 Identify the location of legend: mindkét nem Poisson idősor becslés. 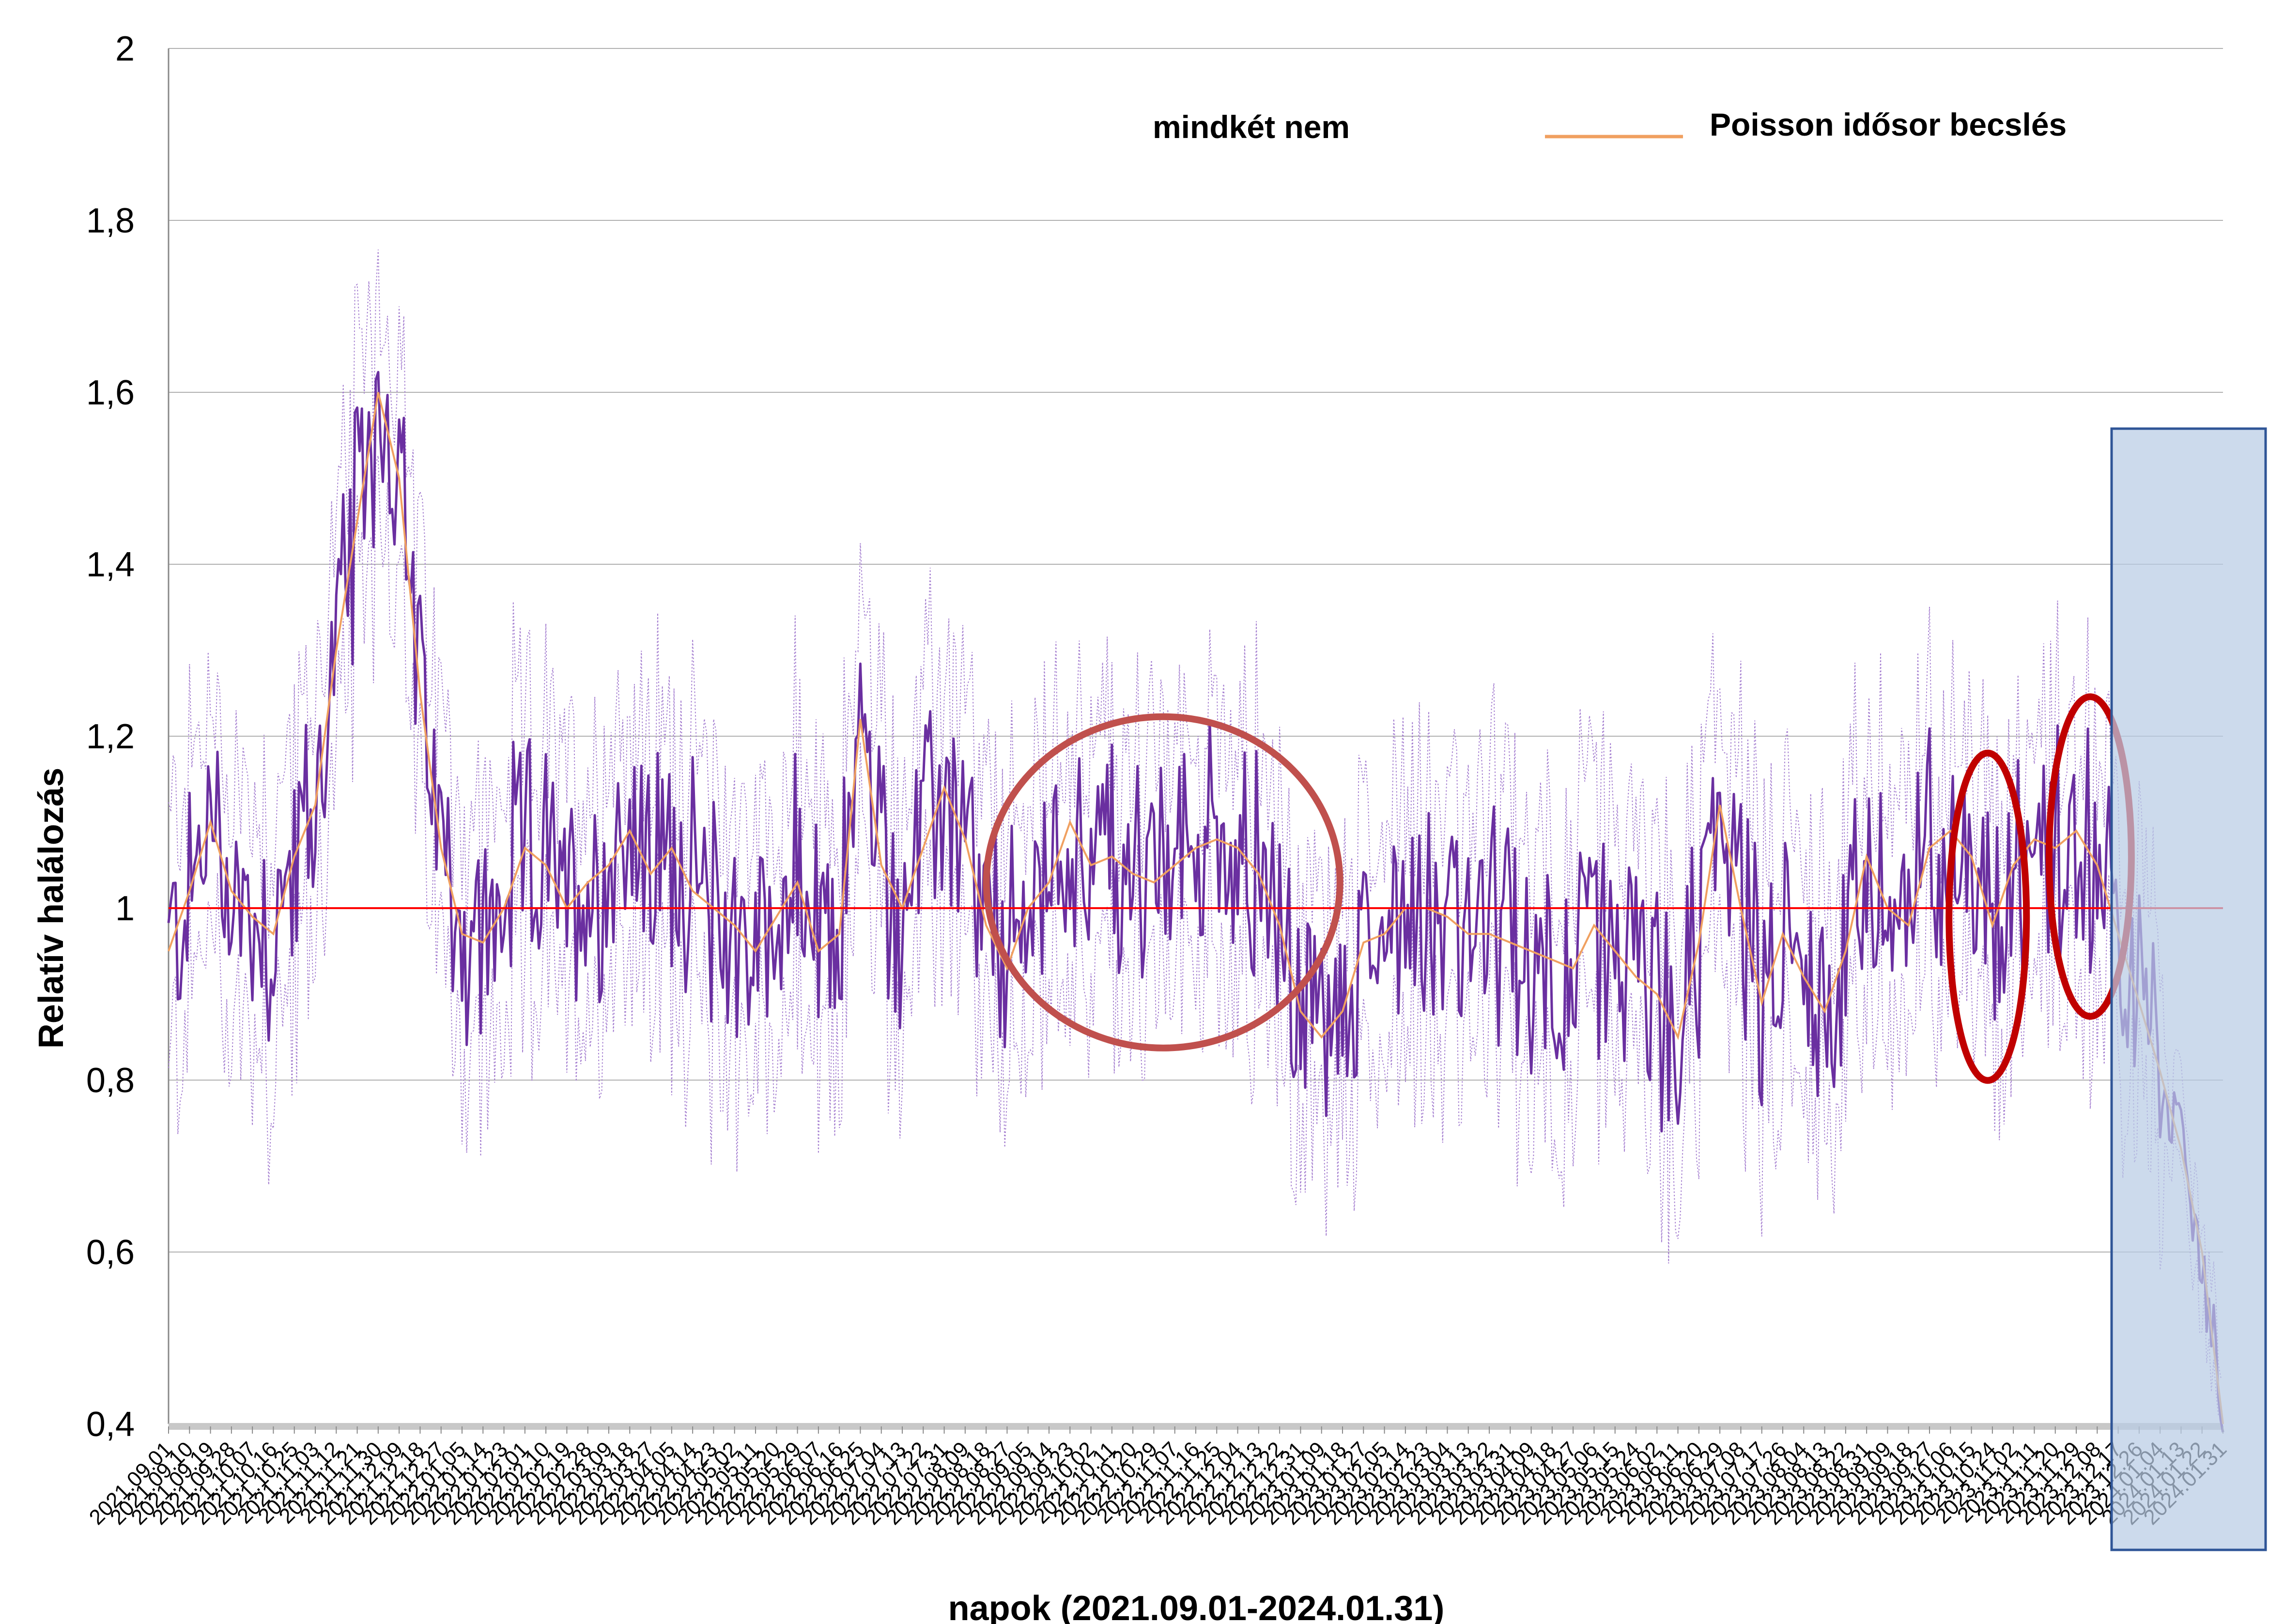
(1610, 126).